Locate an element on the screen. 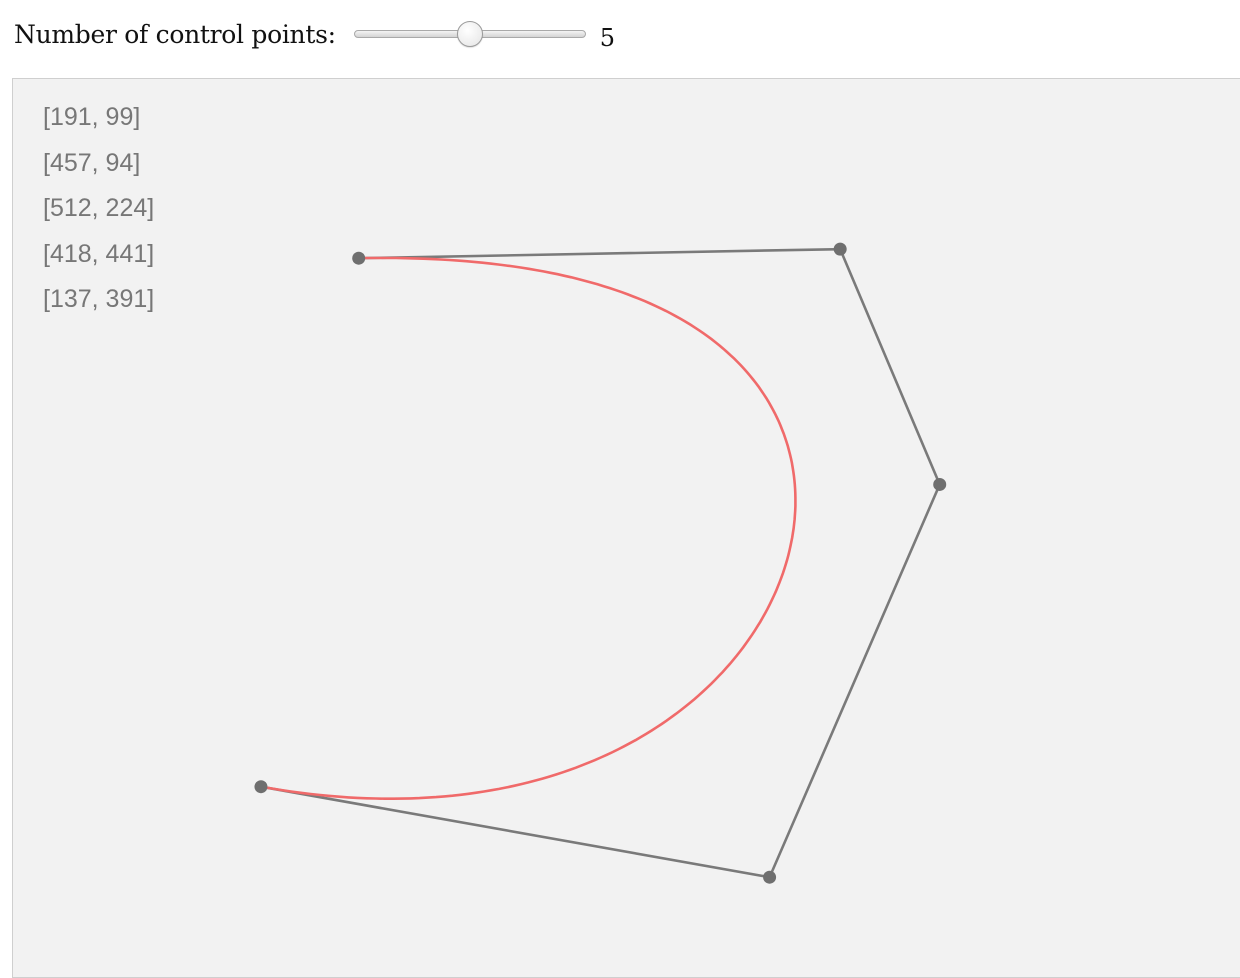 Image resolution: width=1240 pixels, height=978 pixels. control-points-value: 5 is located at coordinates (607, 38).